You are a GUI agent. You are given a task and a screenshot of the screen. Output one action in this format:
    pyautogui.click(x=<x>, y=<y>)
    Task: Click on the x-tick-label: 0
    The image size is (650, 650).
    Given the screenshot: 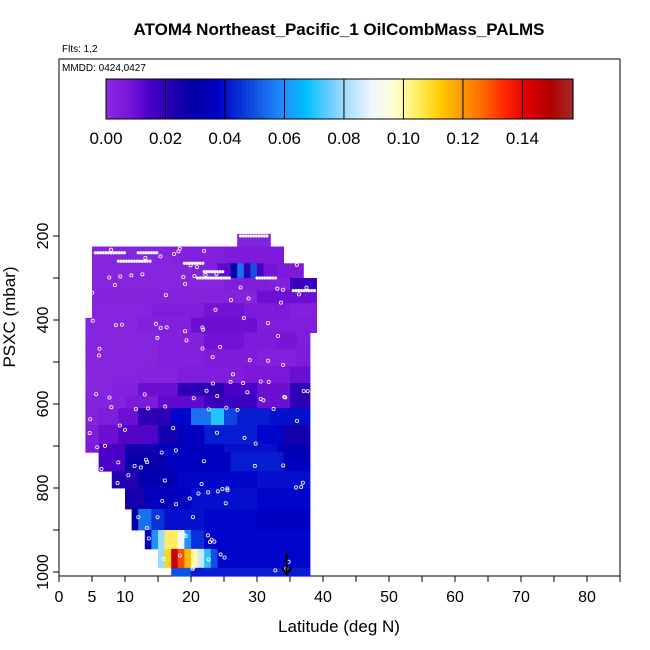 What is the action you would take?
    pyautogui.click(x=59, y=597)
    